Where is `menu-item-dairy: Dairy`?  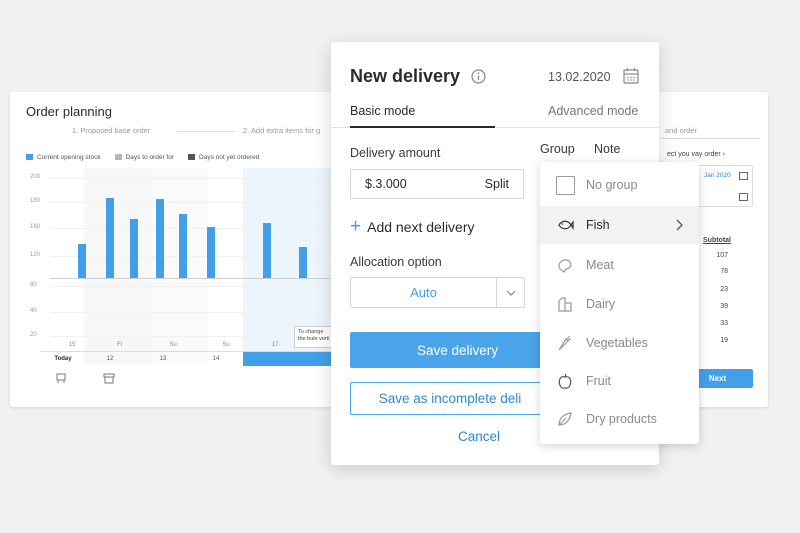
menu-item-dairy: Dairy is located at coordinates (619, 304).